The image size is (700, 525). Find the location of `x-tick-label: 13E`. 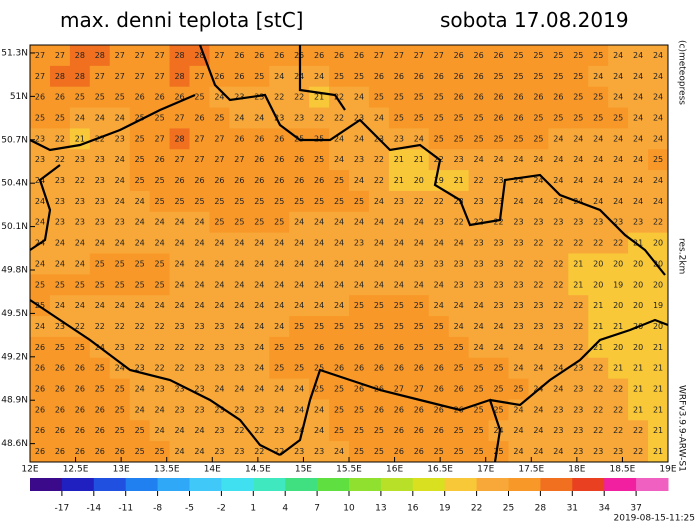

x-tick-label: 13E is located at coordinates (121, 470).